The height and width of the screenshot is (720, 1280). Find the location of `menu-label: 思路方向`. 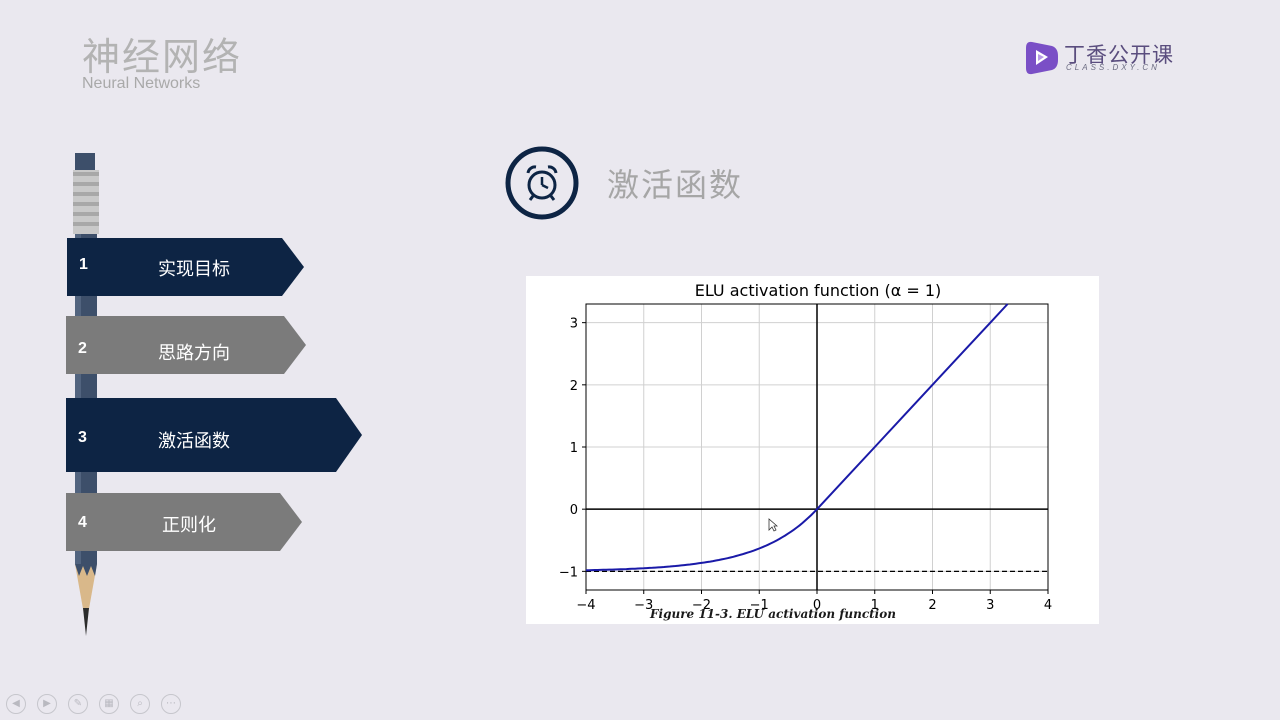

menu-label: 思路方向 is located at coordinates (194, 353).